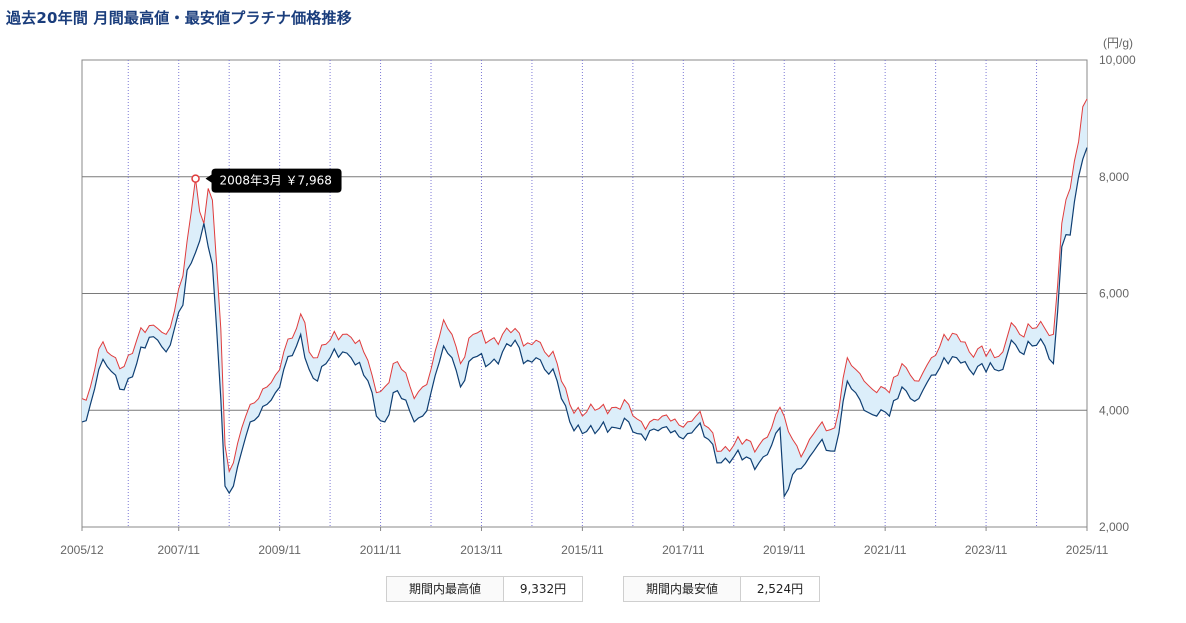  Describe the element at coordinates (683, 550) in the screenshot. I see `x-tick-label: 2017/11` at that location.